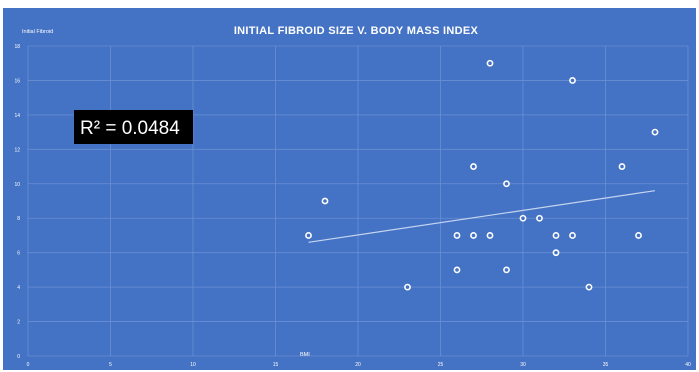 The height and width of the screenshot is (372, 699). I want to click on y-tick-label: 0, so click(18, 357).